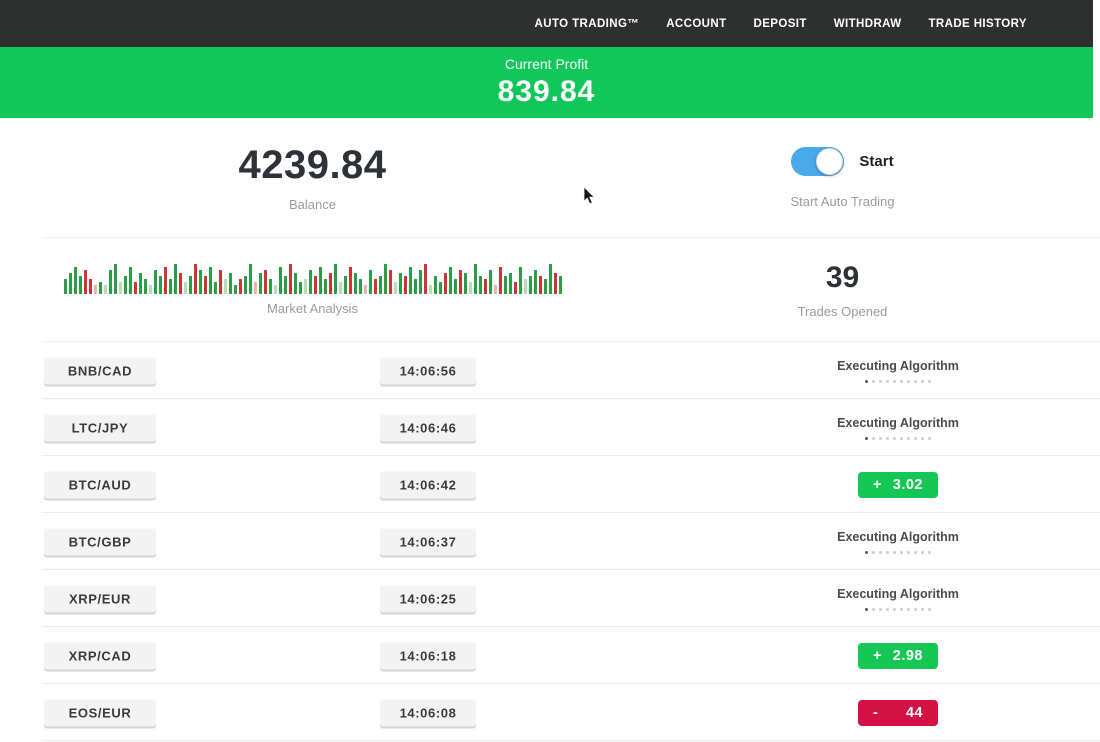 Image resolution: width=1100 pixels, height=742 pixels. I want to click on nav-item-trade-history: TRADE HISTORY, so click(977, 23).